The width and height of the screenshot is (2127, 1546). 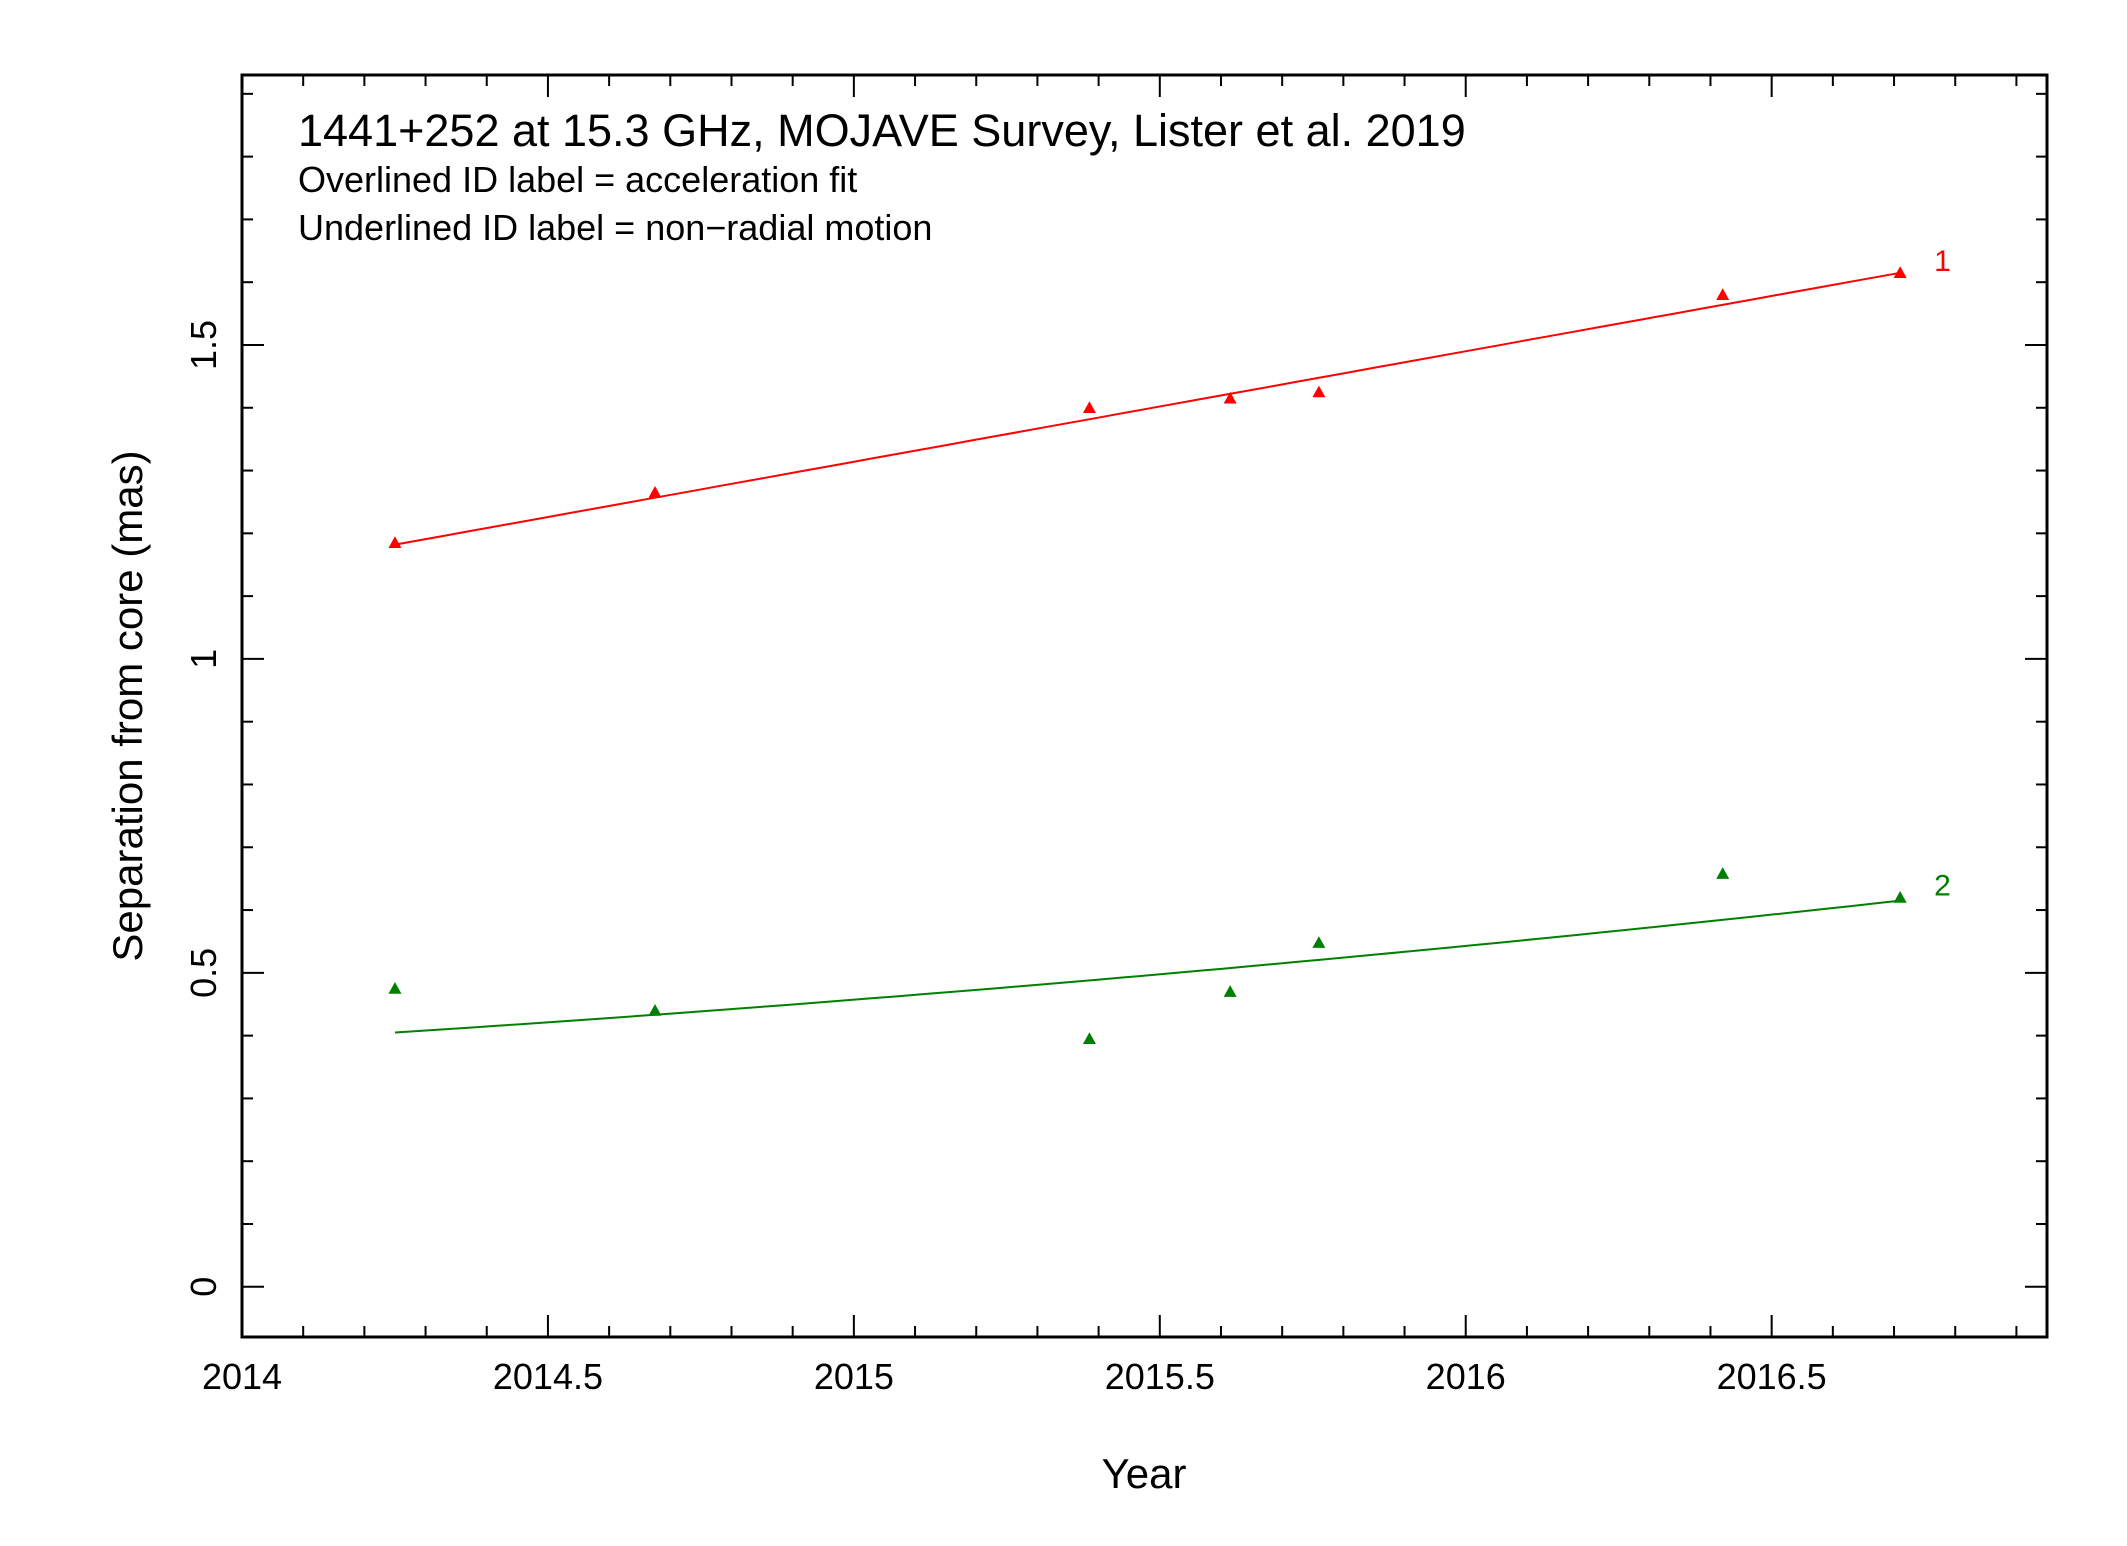 What do you see at coordinates (1466, 1376) in the screenshot?
I see `x-tick-label: 2016` at bounding box center [1466, 1376].